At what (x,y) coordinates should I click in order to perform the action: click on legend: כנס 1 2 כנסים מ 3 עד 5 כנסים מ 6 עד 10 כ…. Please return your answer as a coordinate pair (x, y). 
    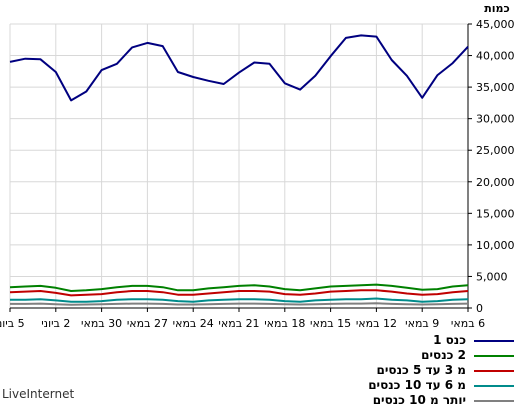
    Looking at the image, I should click on (407, 370).